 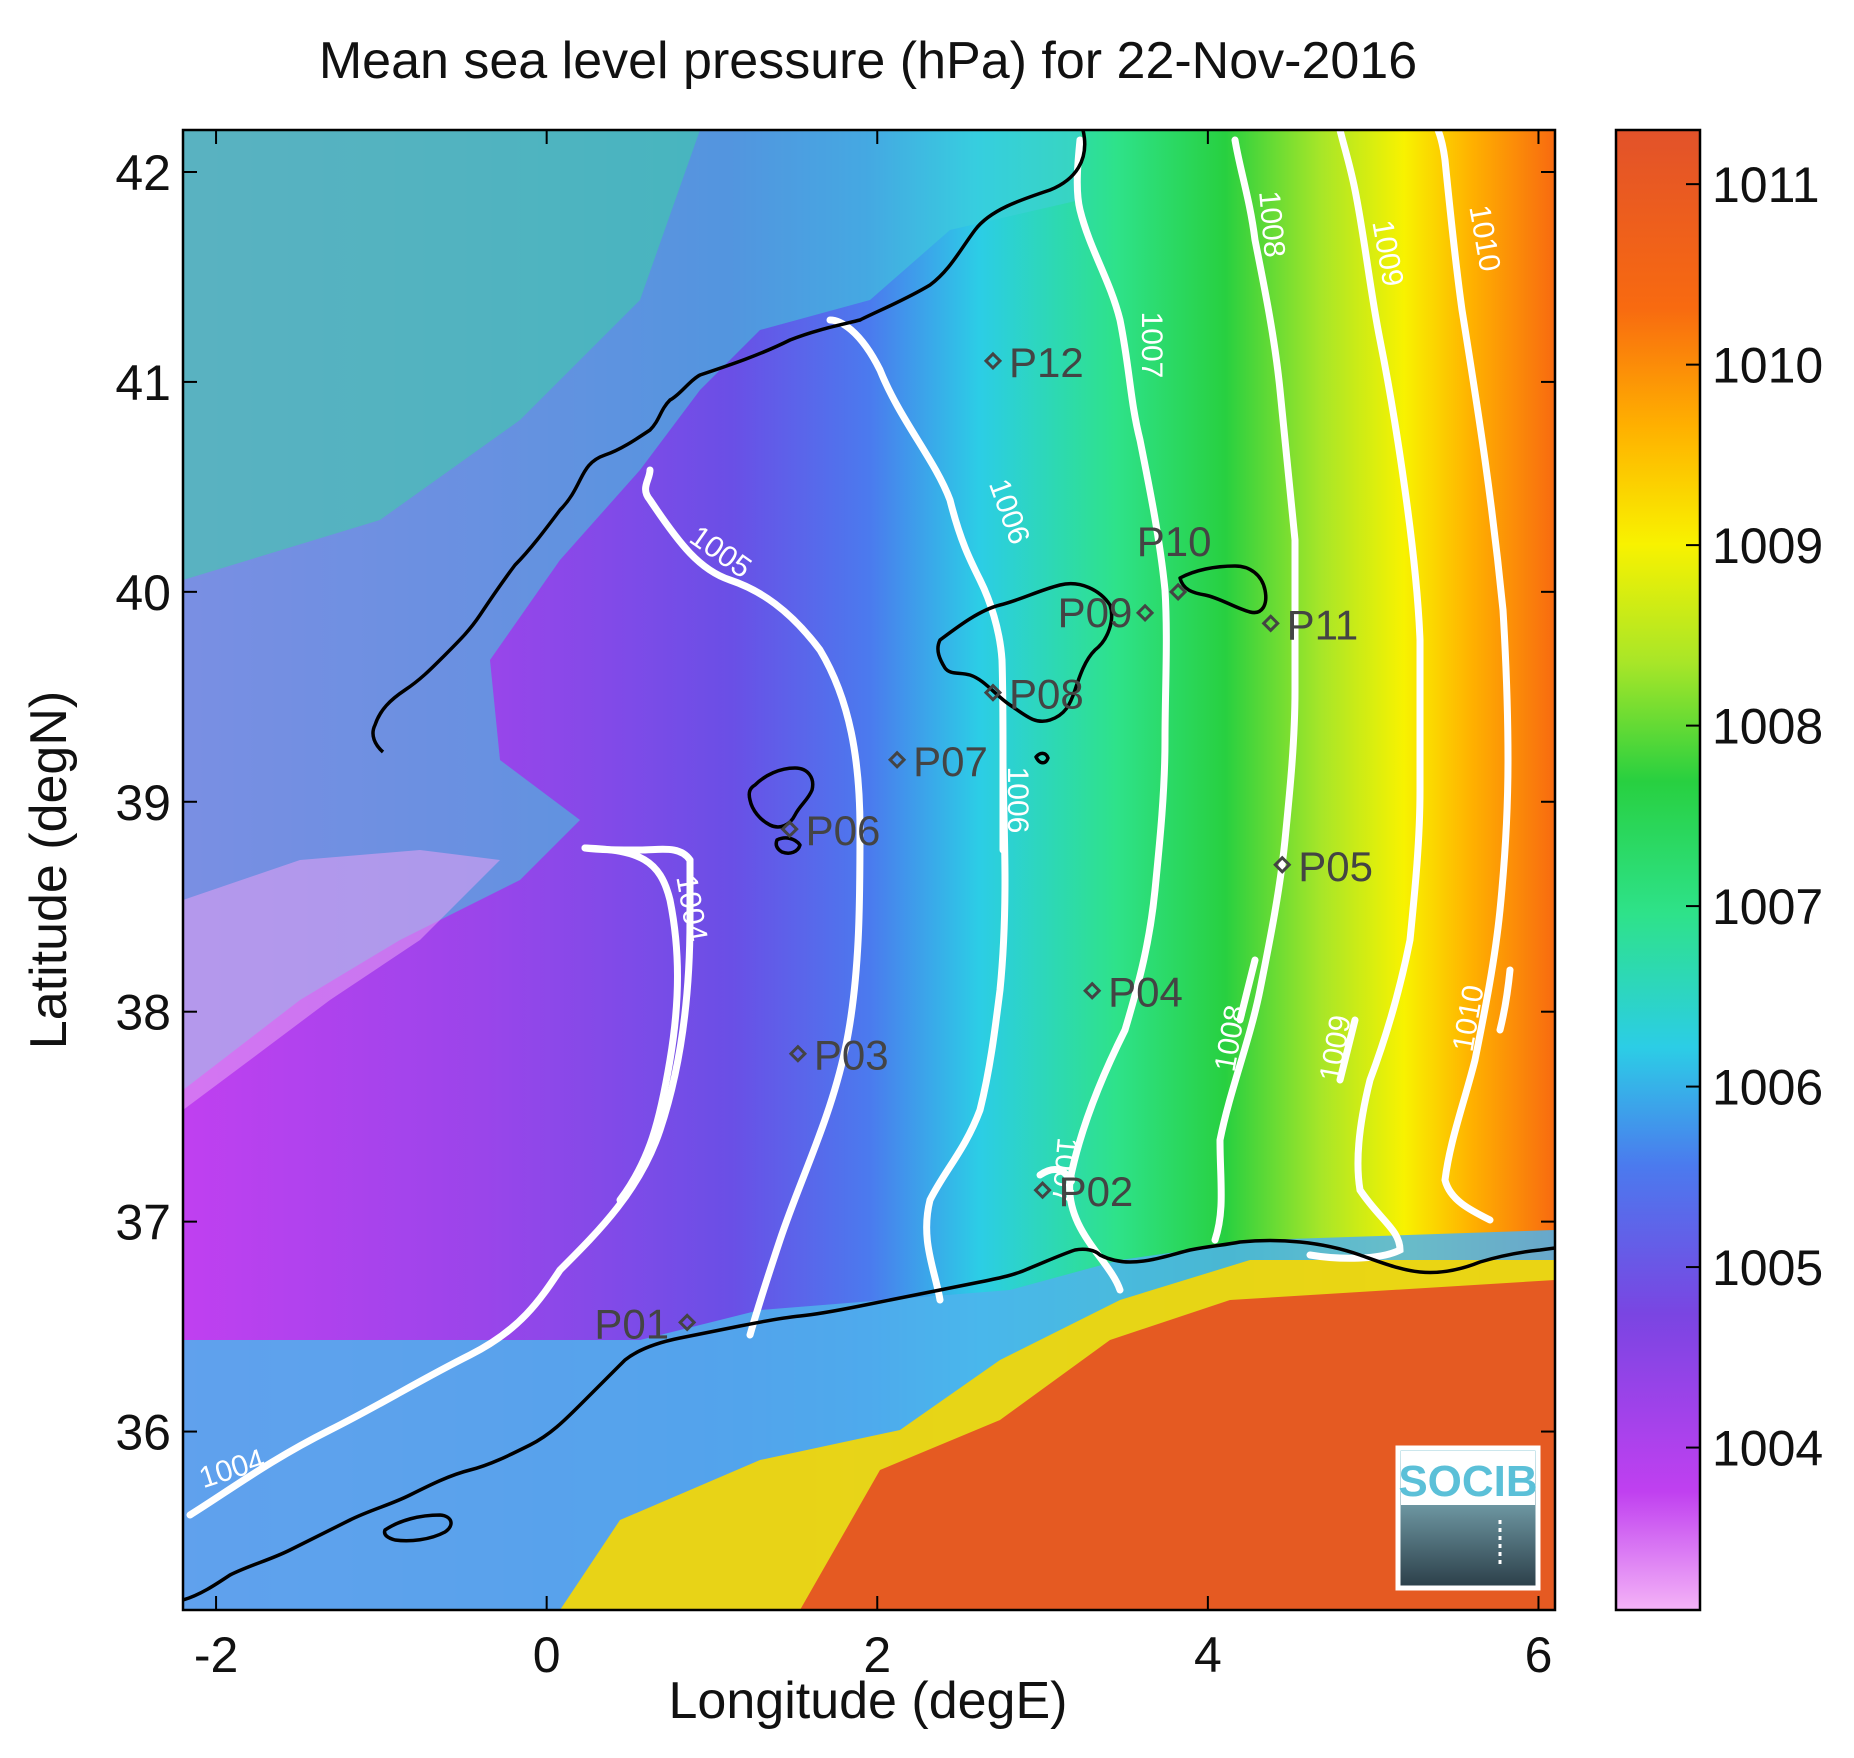 What do you see at coordinates (1767, 366) in the screenshot?
I see `colorbar-tick-label: 1010` at bounding box center [1767, 366].